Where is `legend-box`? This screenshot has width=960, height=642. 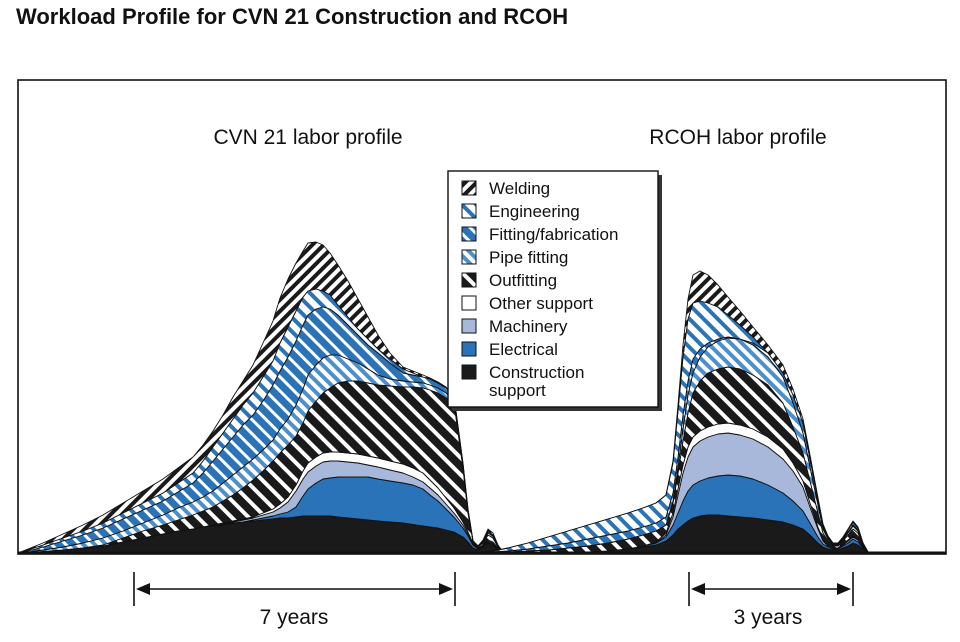 legend-box is located at coordinates (553, 289).